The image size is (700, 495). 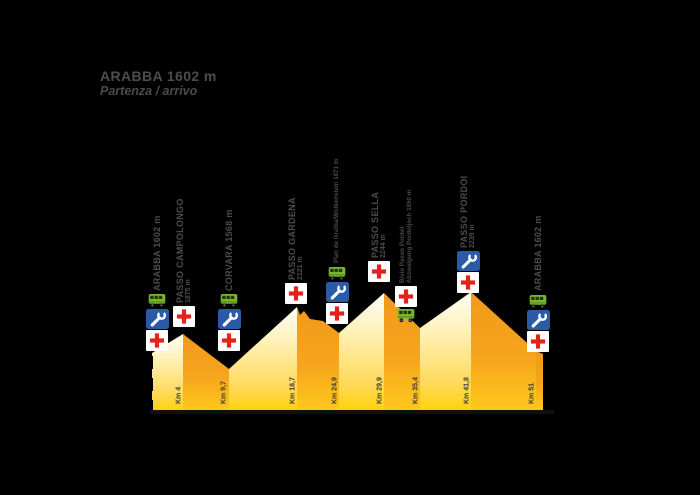 I want to click on profile-segment-descent-bivio-pordoi, so click(x=402, y=351).